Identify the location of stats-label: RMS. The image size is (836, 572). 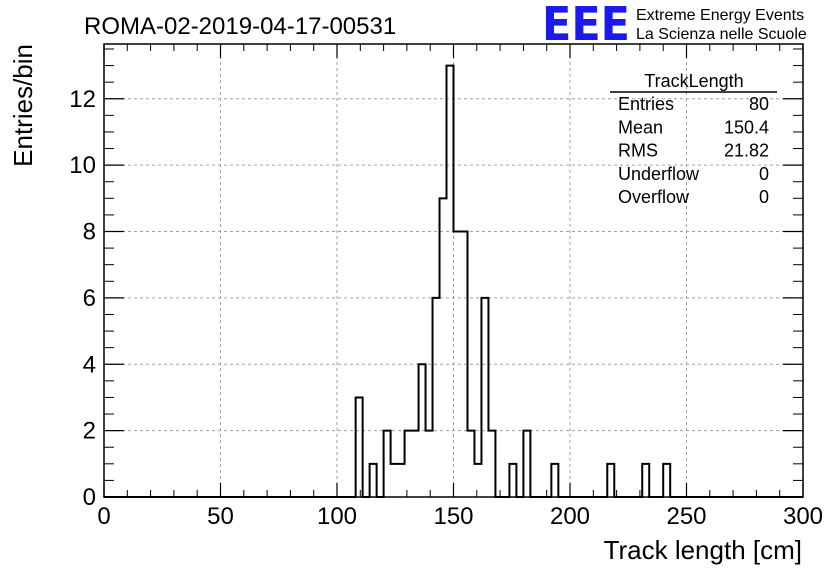
(638, 151).